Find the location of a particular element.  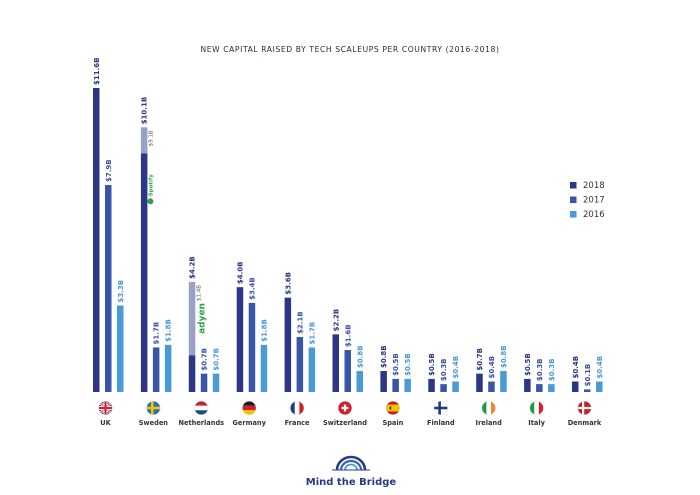

bridge-arc-icon is located at coordinates (351, 463).